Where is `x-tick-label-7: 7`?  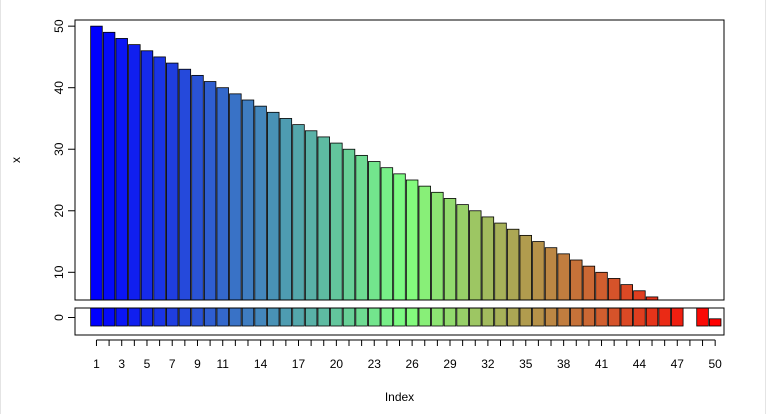 x-tick-label-7: 7 is located at coordinates (172, 364).